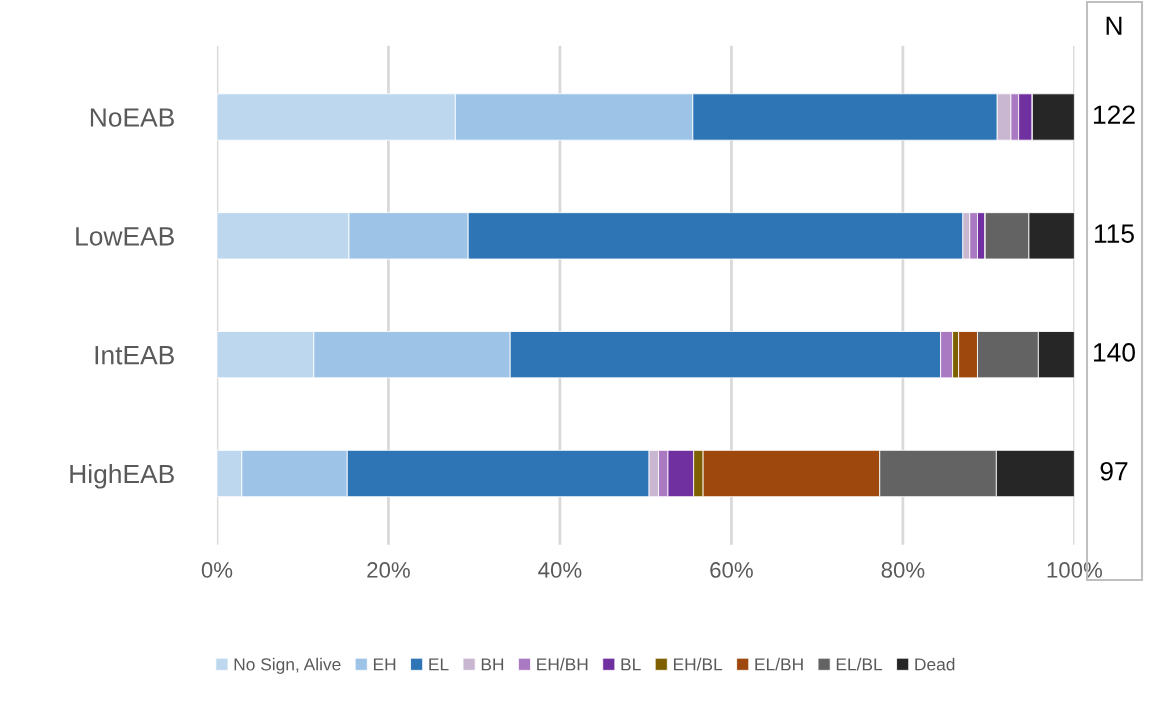  Describe the element at coordinates (903, 570) in the screenshot. I see `x-tick-label: 80%` at that location.